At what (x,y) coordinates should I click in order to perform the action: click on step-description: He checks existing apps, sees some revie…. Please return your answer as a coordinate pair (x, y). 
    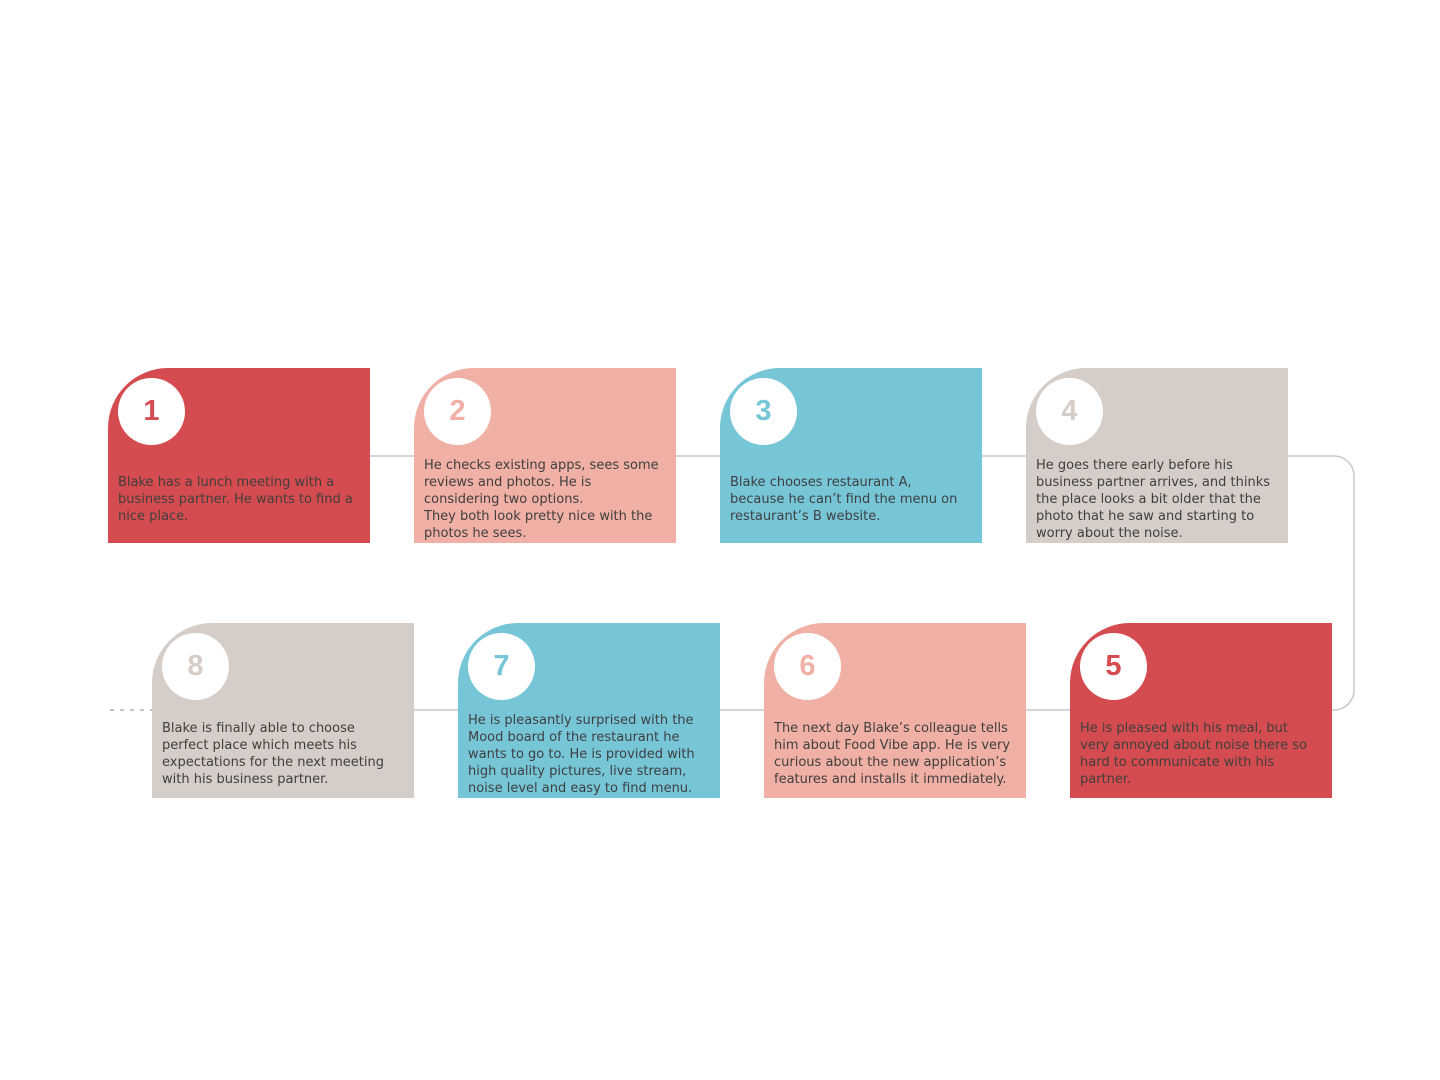
    Looking at the image, I should click on (541, 499).